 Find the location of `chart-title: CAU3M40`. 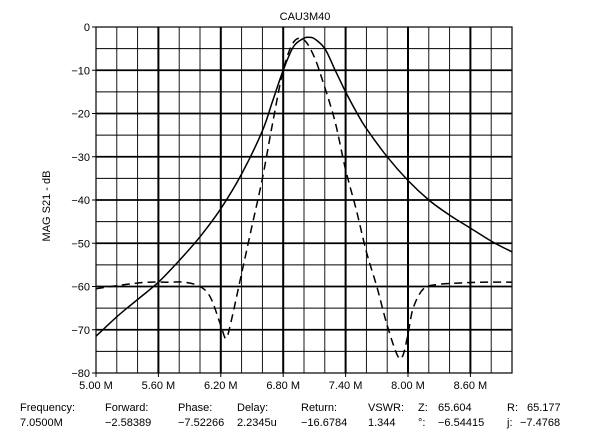

chart-title: CAU3M40 is located at coordinates (305, 17).